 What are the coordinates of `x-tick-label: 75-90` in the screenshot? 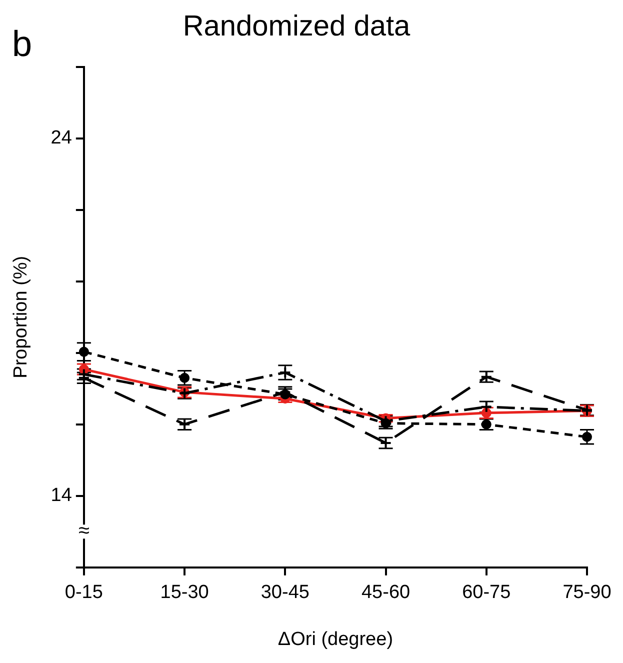 It's located at (587, 593).